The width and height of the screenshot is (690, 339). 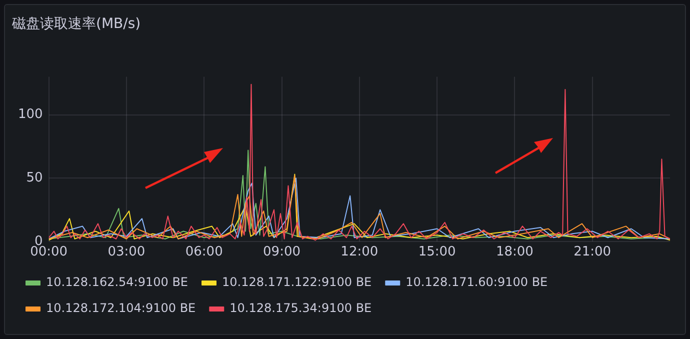 What do you see at coordinates (359, 252) in the screenshot?
I see `x-tick-label: 12:00` at bounding box center [359, 252].